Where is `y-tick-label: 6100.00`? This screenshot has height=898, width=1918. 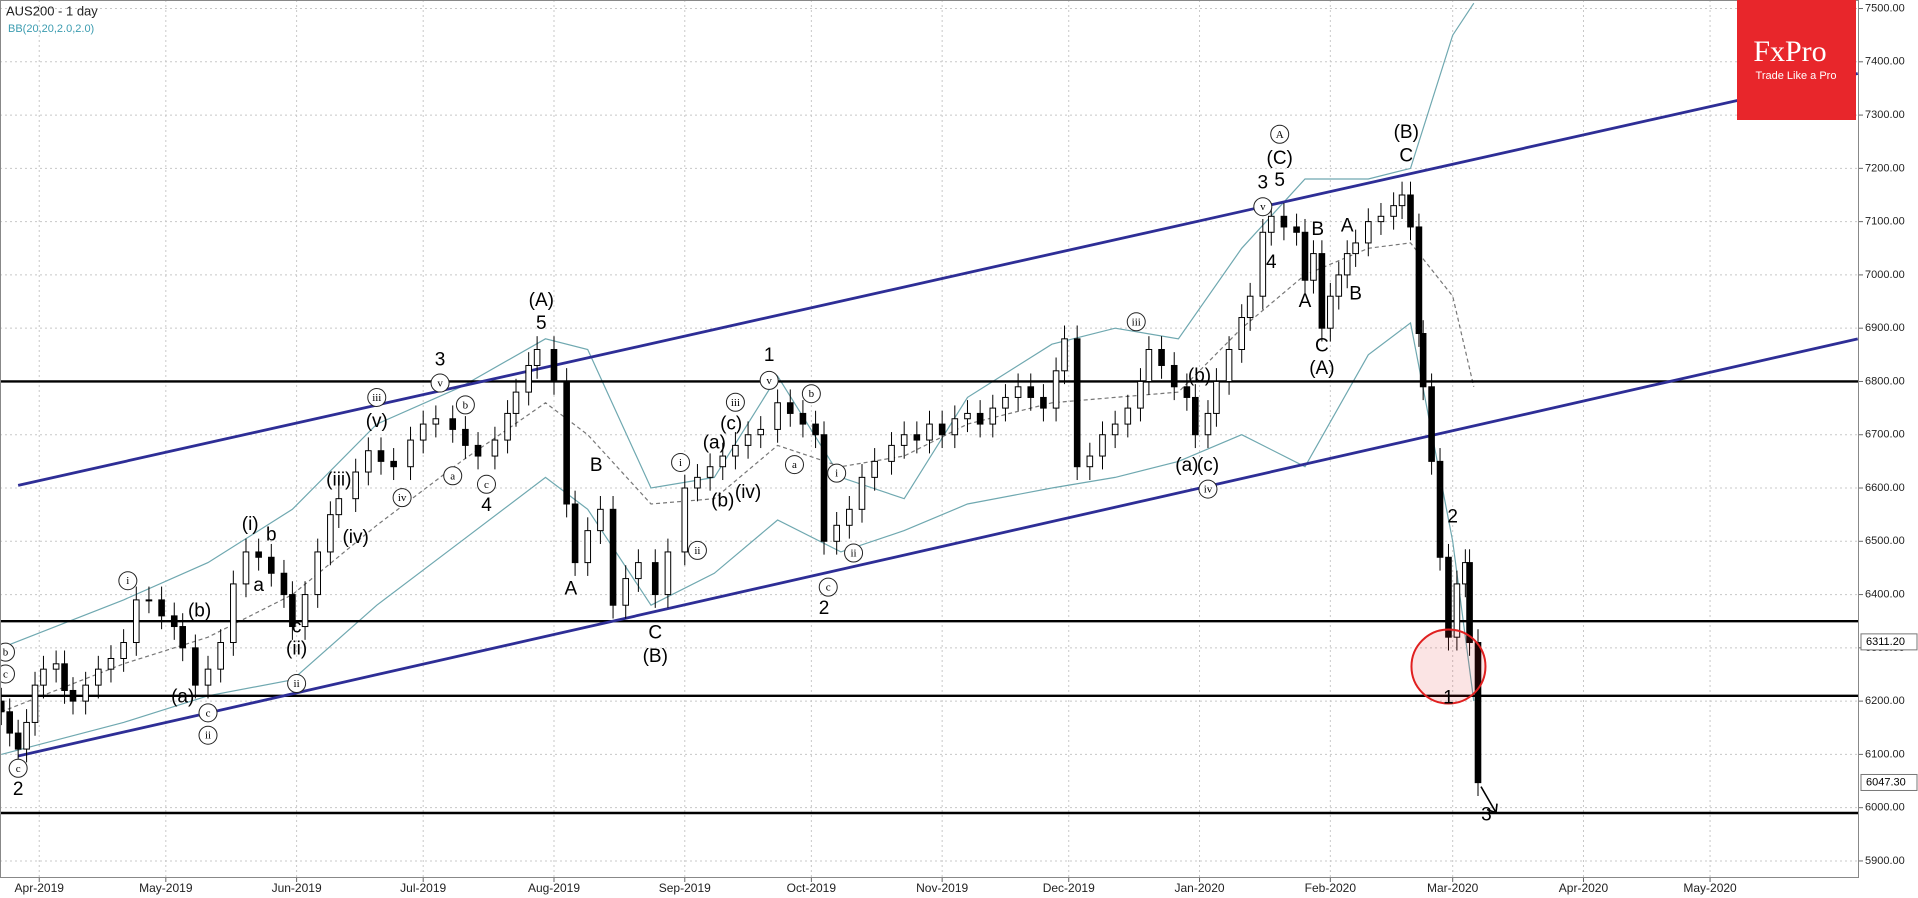 y-tick-label: 6100.00 is located at coordinates (1885, 754).